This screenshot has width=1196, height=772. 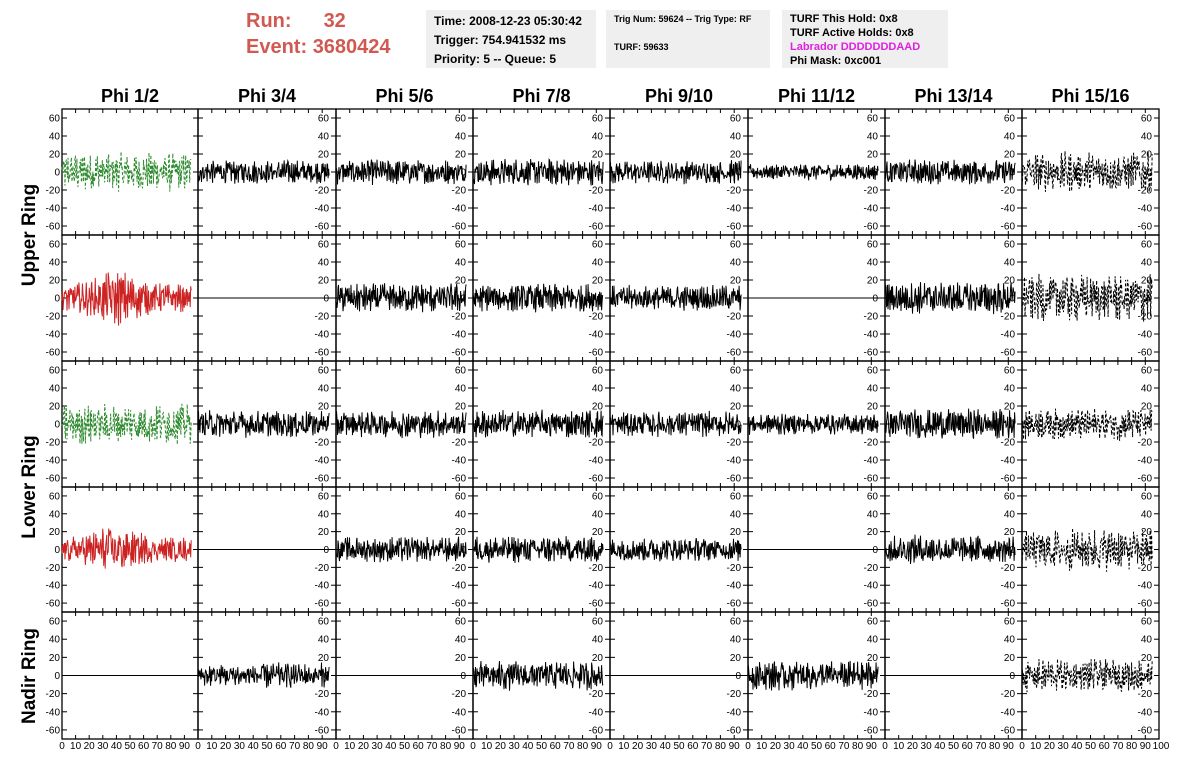 What do you see at coordinates (267, 549) in the screenshot?
I see `panel-3-1: -60 -40 -20 0 20 40 60` at bounding box center [267, 549].